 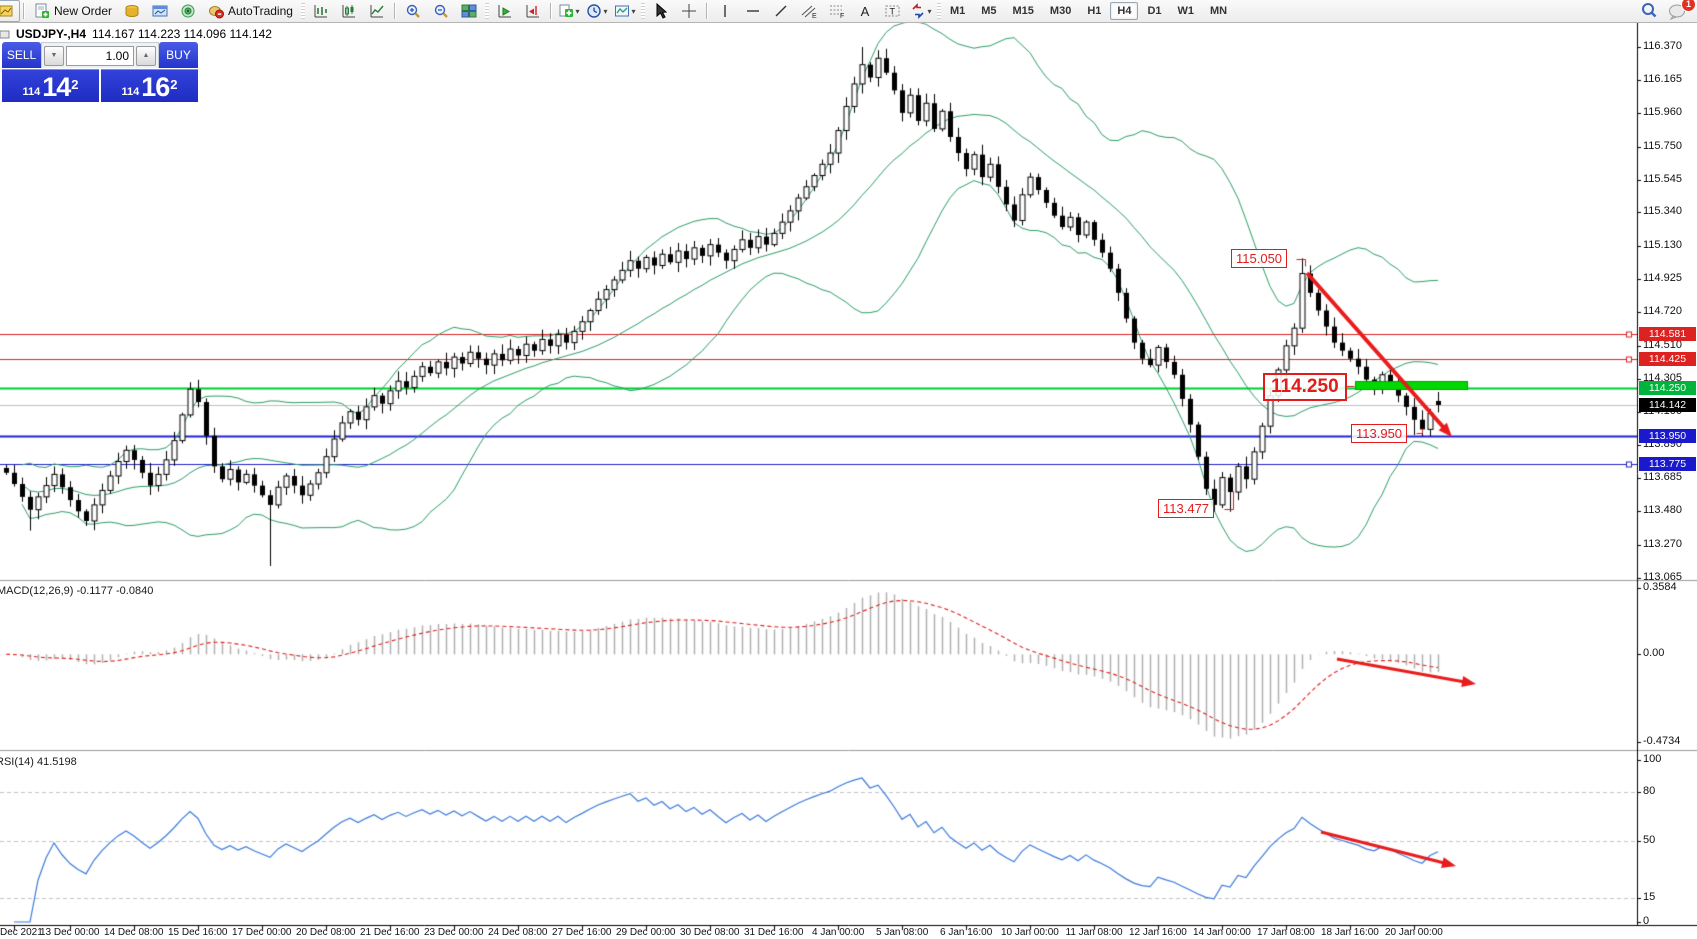 I want to click on tile-windows-icon, so click(x=469, y=11).